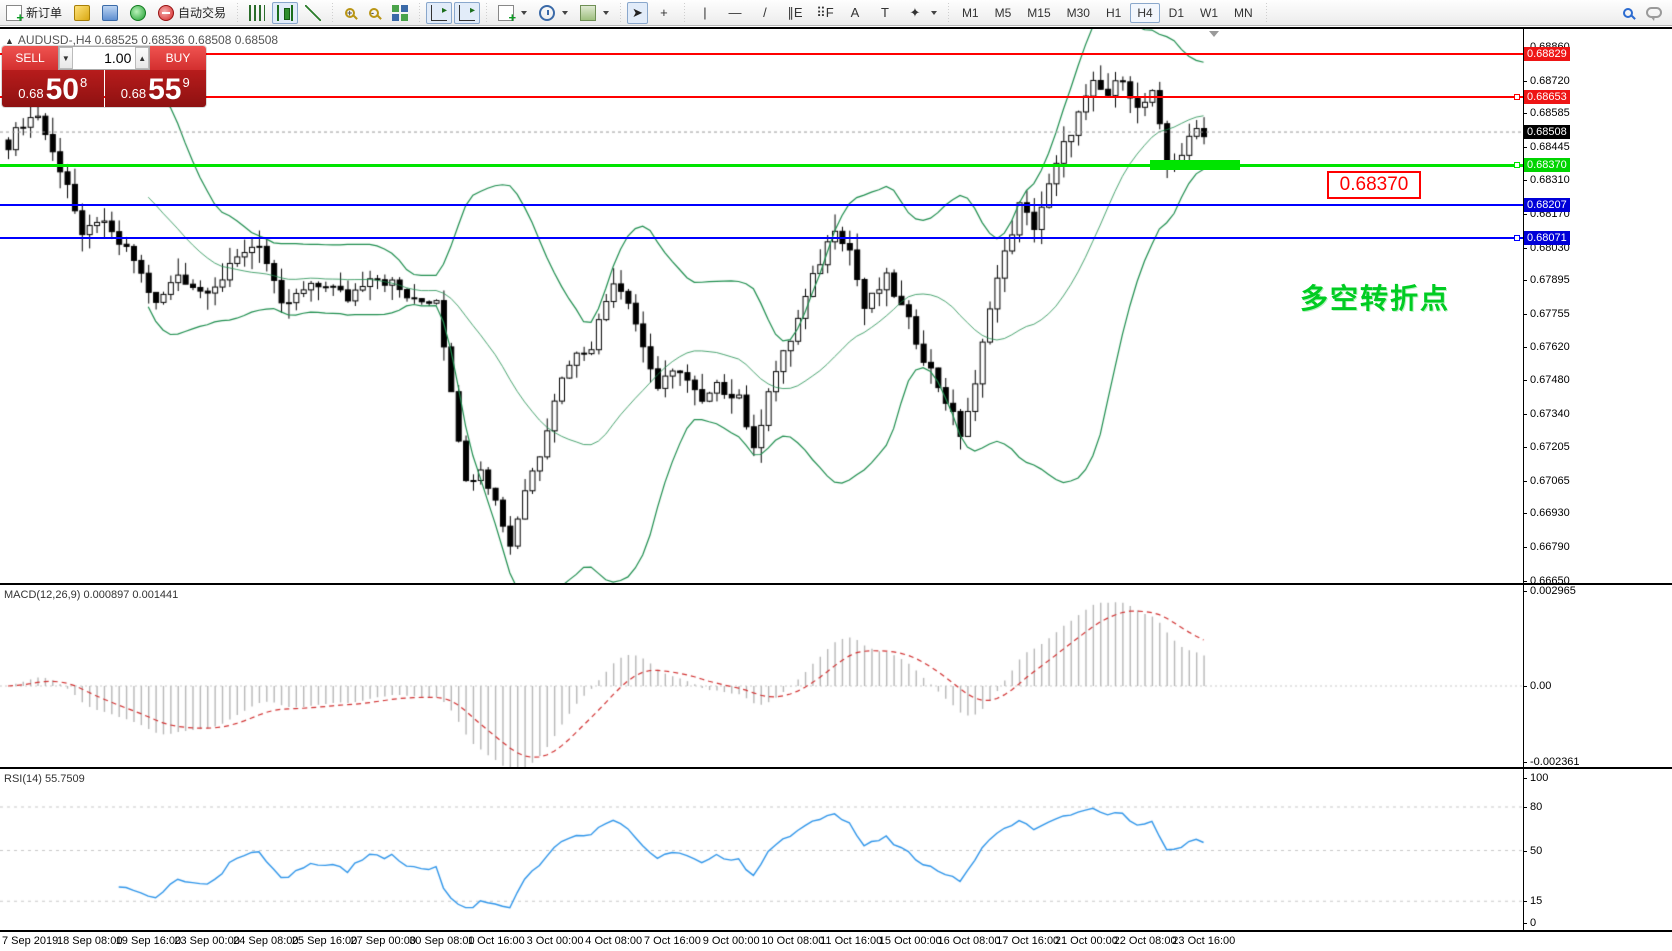  What do you see at coordinates (637, 12) in the screenshot?
I see `cursor-button: ➤` at bounding box center [637, 12].